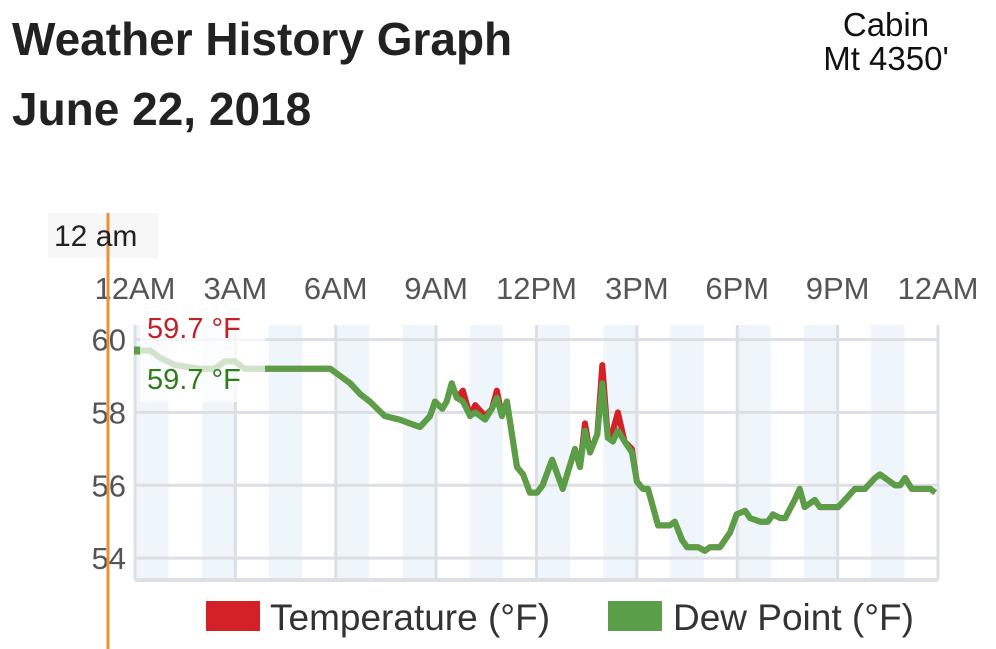 This screenshot has width=996, height=649. I want to click on legend-dew-point-swatch, so click(635, 616).